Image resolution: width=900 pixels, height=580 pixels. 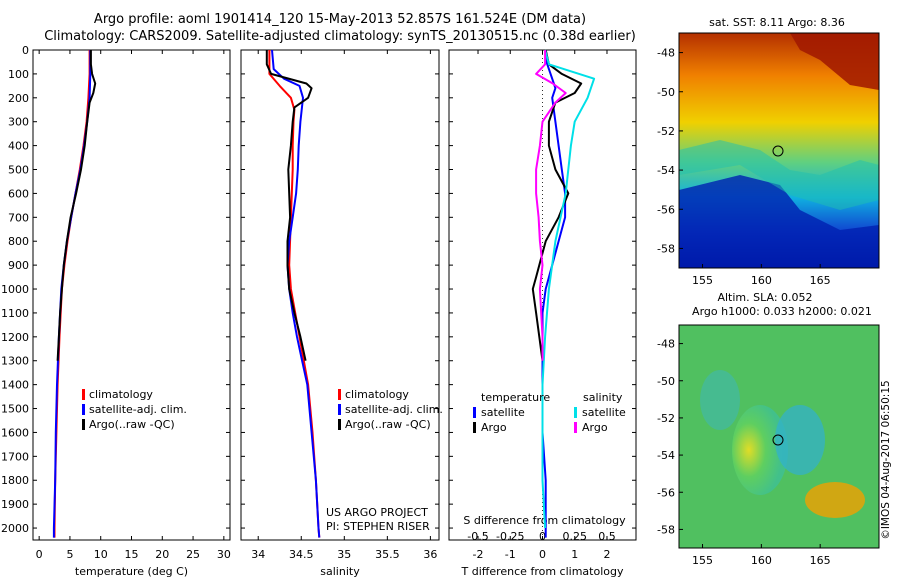 What do you see at coordinates (378, 526) in the screenshot?
I see `project-pi: PI: STEPHEN RISER` at bounding box center [378, 526].